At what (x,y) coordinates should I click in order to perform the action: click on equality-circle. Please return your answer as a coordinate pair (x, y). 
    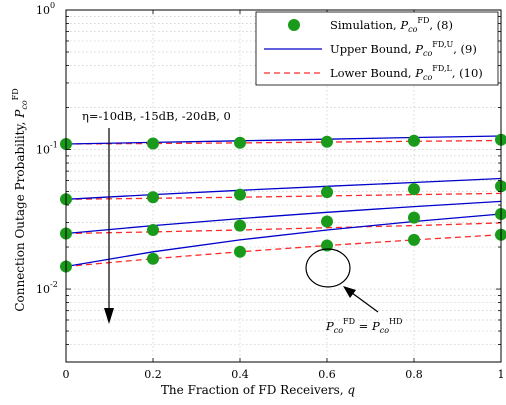
    Looking at the image, I should click on (328, 268).